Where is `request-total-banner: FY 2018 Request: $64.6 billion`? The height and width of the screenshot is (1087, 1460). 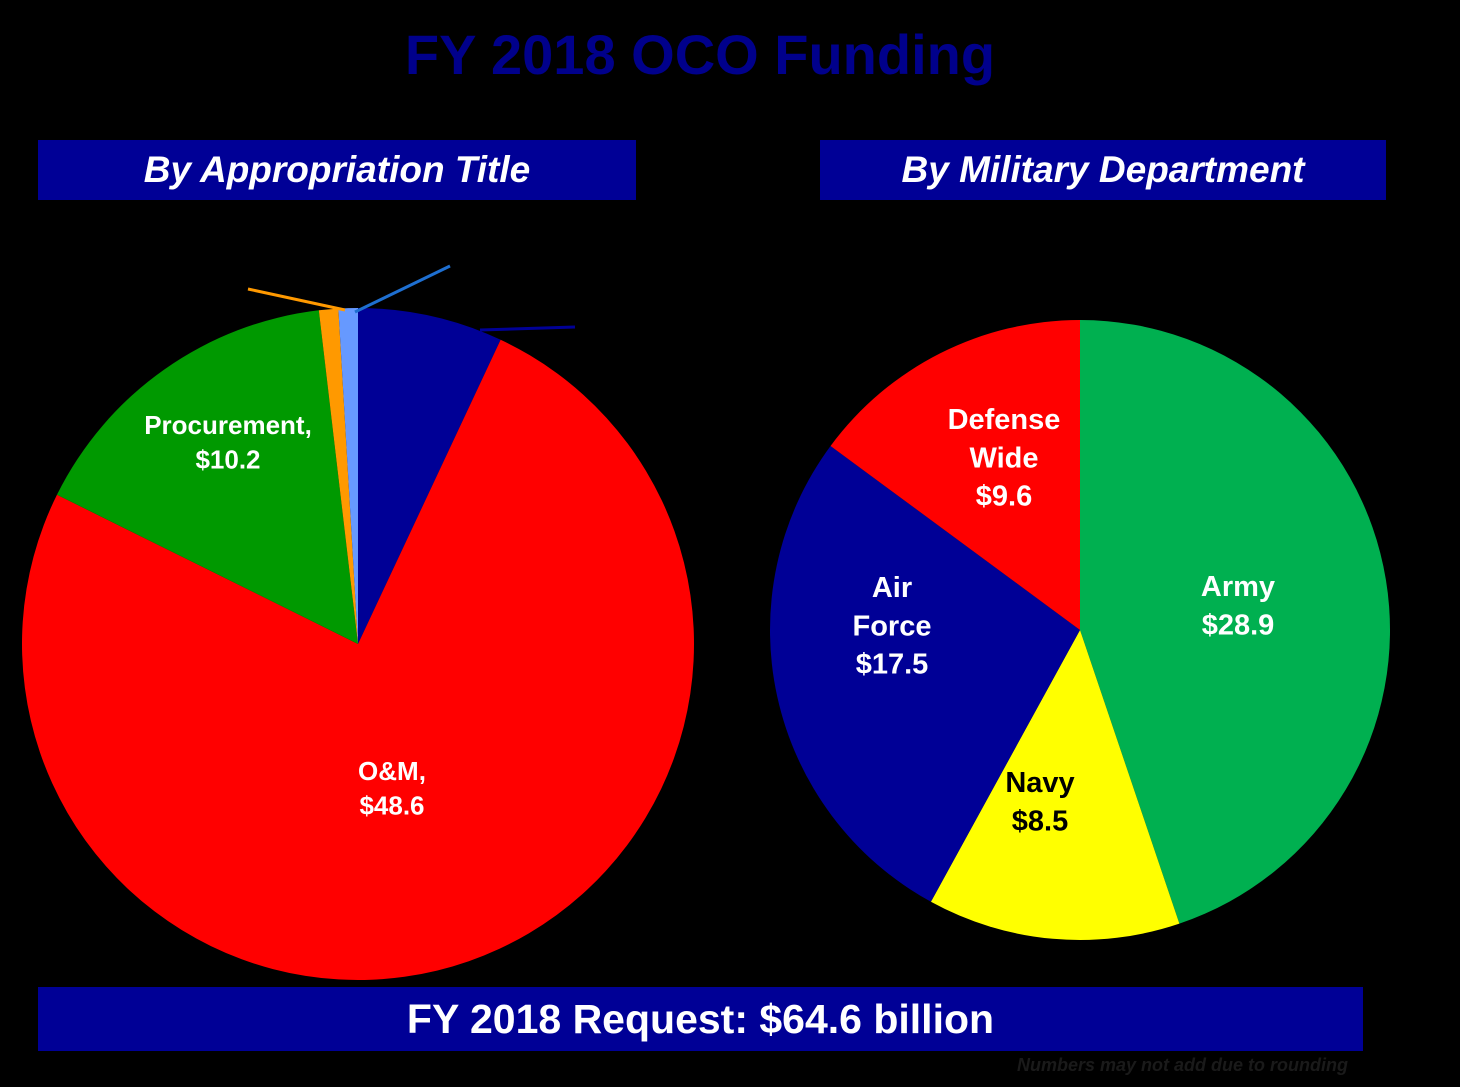
request-total-banner: FY 2018 Request: $64.6 billion is located at coordinates (700, 1019).